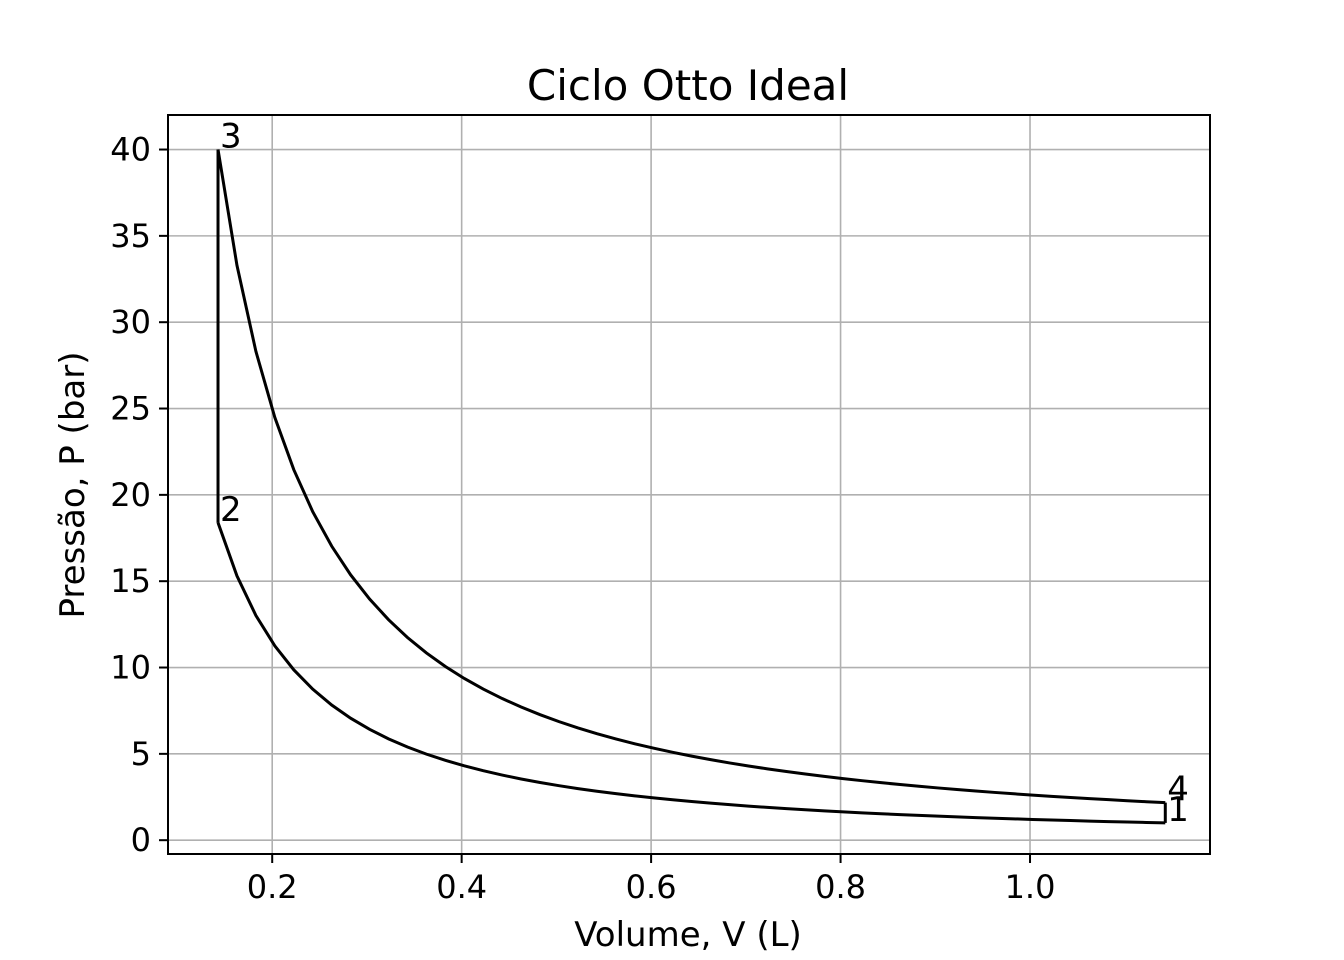  I want to click on chart-title: Ciclo Otto Ideal, so click(688, 85).